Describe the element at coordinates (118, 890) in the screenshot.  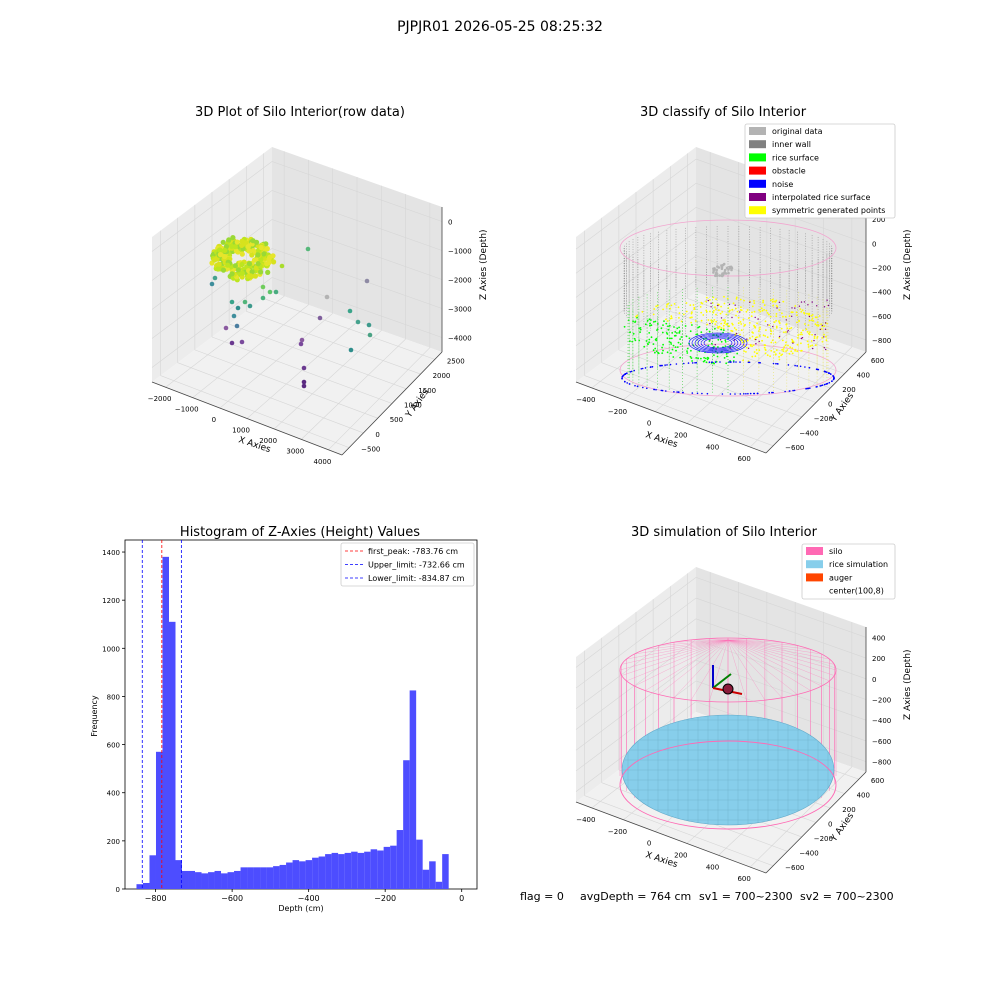
I see `panel3-ytick-label: 0` at that location.